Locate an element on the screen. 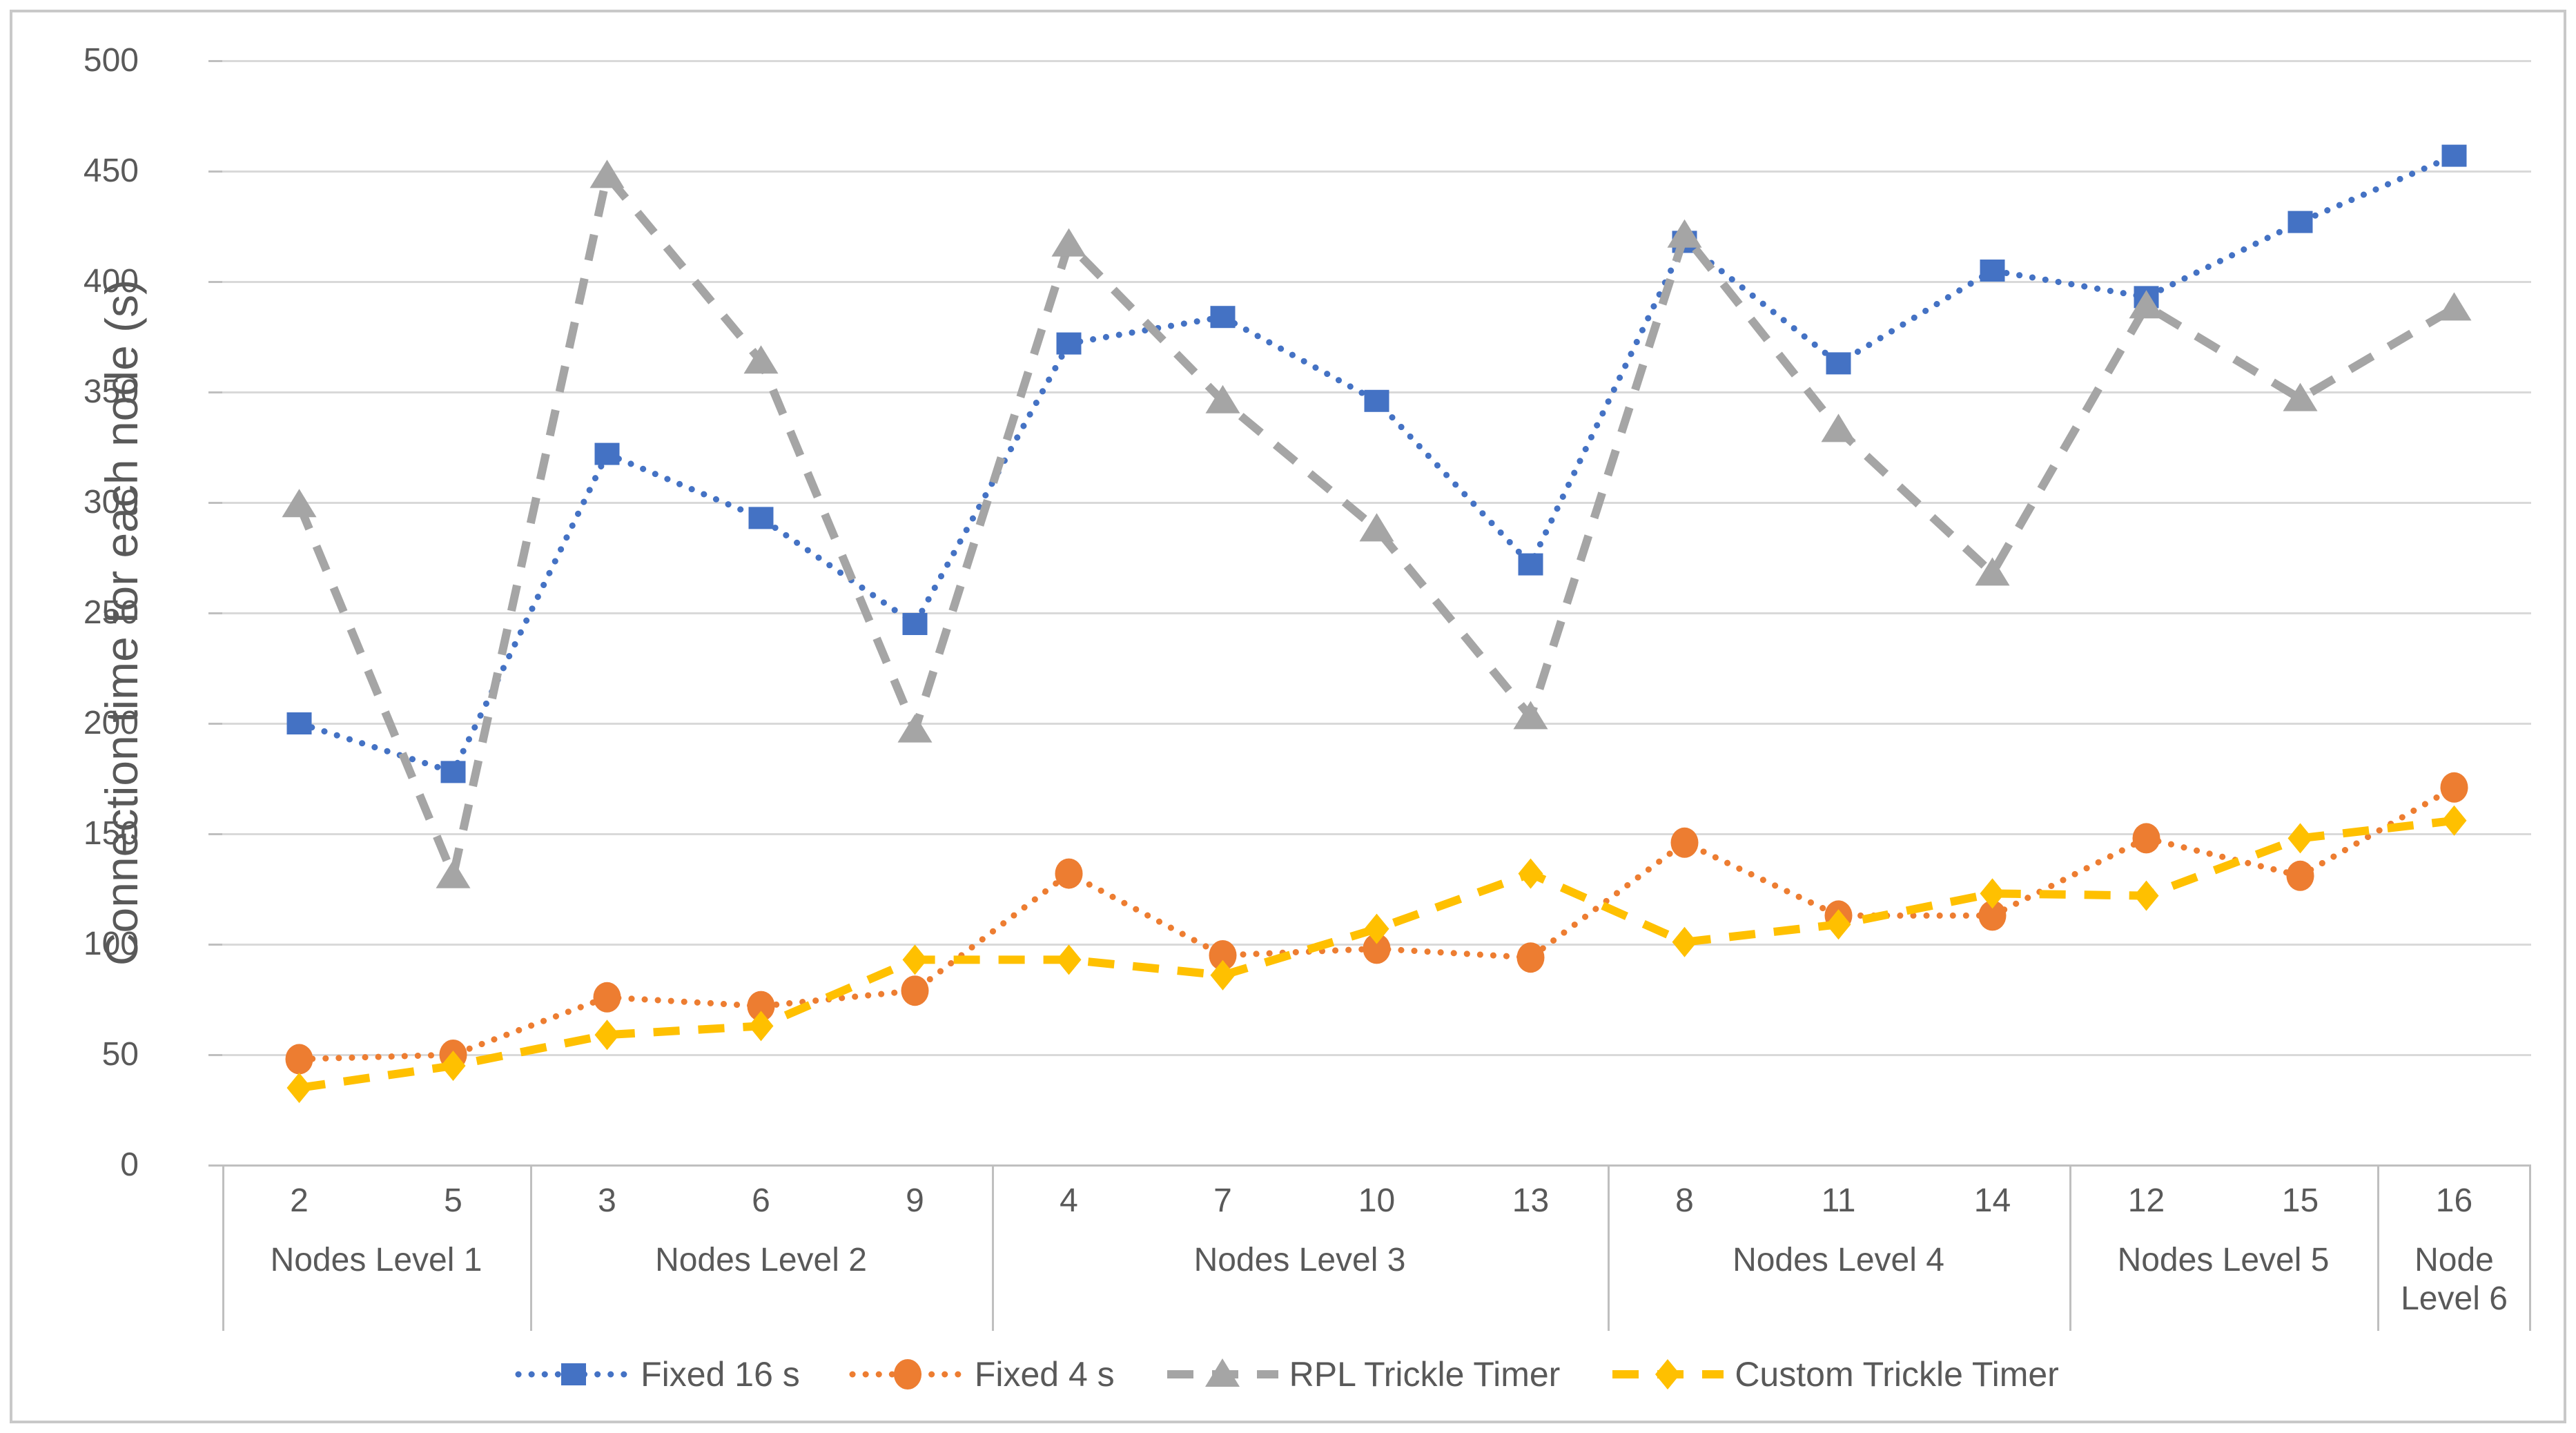 The width and height of the screenshot is (2576, 1433). legend-marker-square is located at coordinates (574, 1374).